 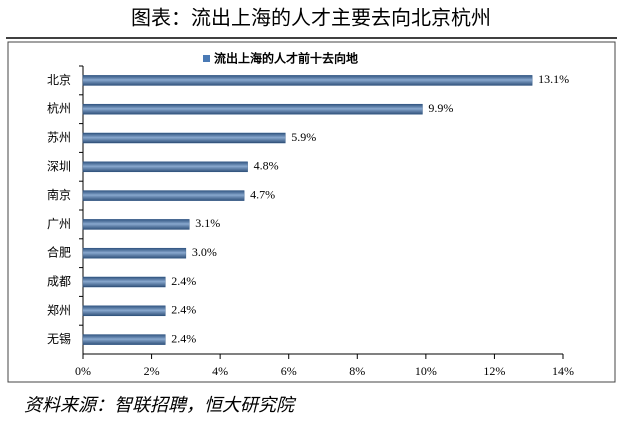 What do you see at coordinates (204, 252) in the screenshot?
I see `value-label: 3.0%` at bounding box center [204, 252].